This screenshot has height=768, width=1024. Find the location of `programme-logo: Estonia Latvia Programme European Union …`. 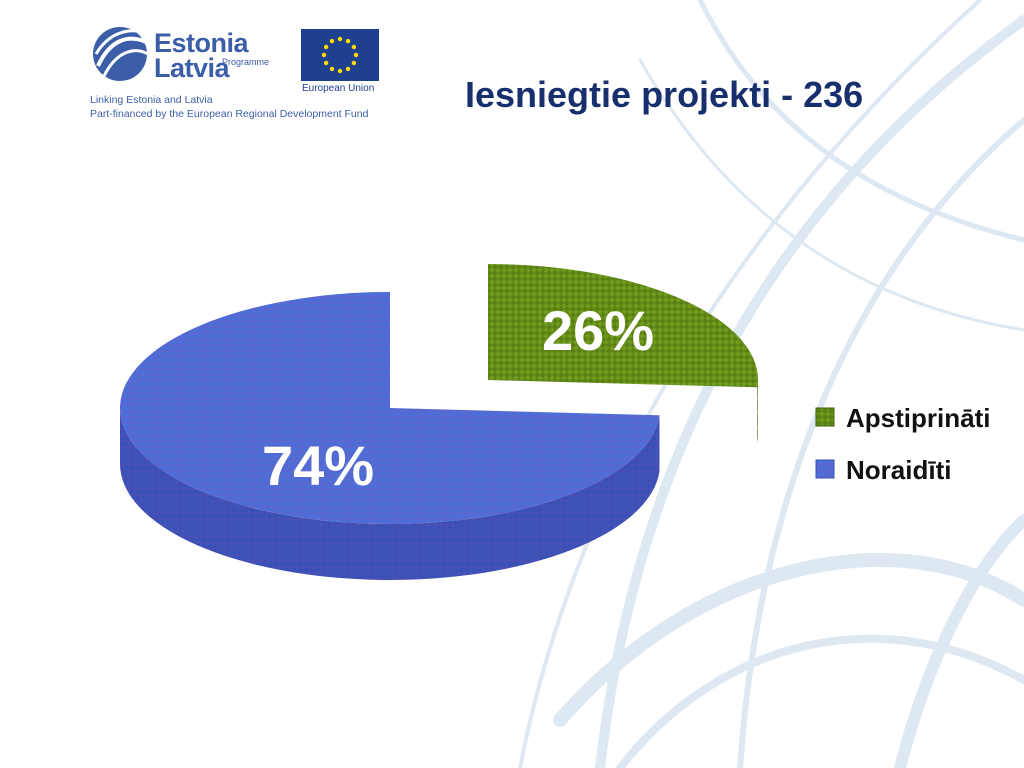

programme-logo: Estonia Latvia Programme European Union … is located at coordinates (243, 75).